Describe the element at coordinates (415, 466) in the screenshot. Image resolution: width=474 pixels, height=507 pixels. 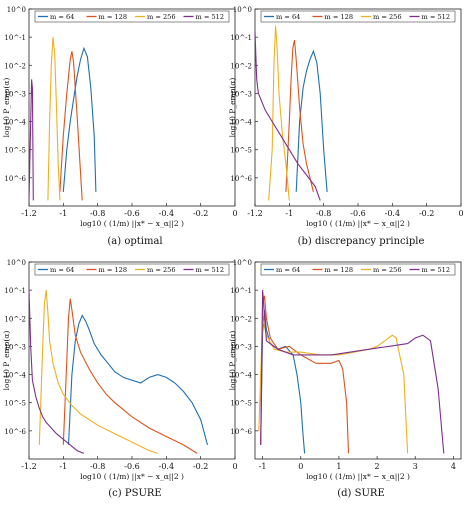
I see `x-tick-label: 3` at that location.